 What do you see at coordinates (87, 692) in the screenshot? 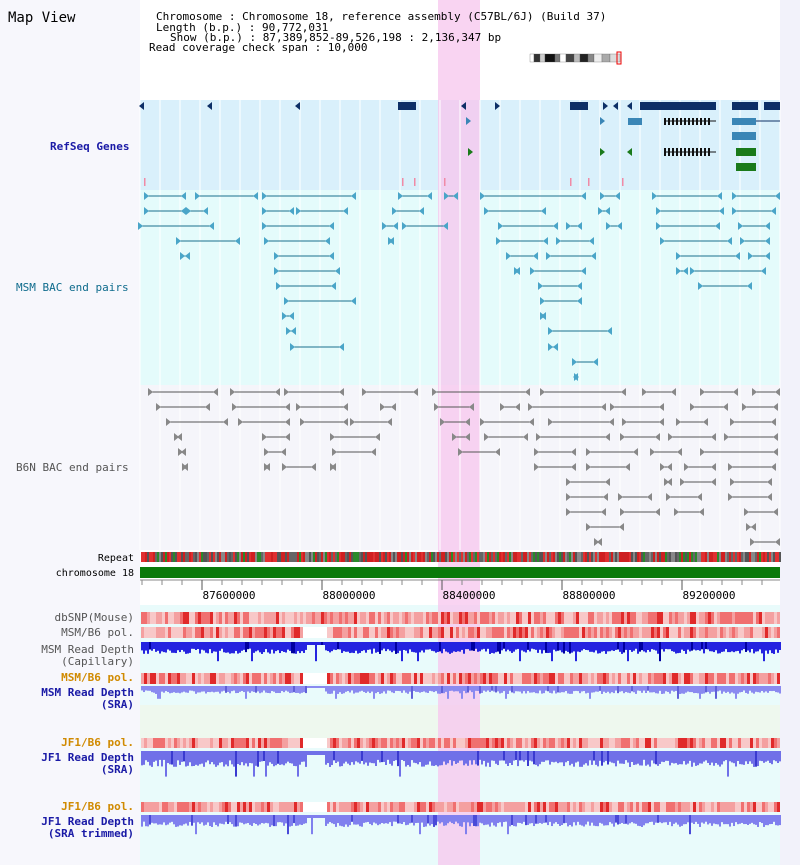
I see `msm-read-depth-sra-label: MSM Read Depth` at bounding box center [87, 692].